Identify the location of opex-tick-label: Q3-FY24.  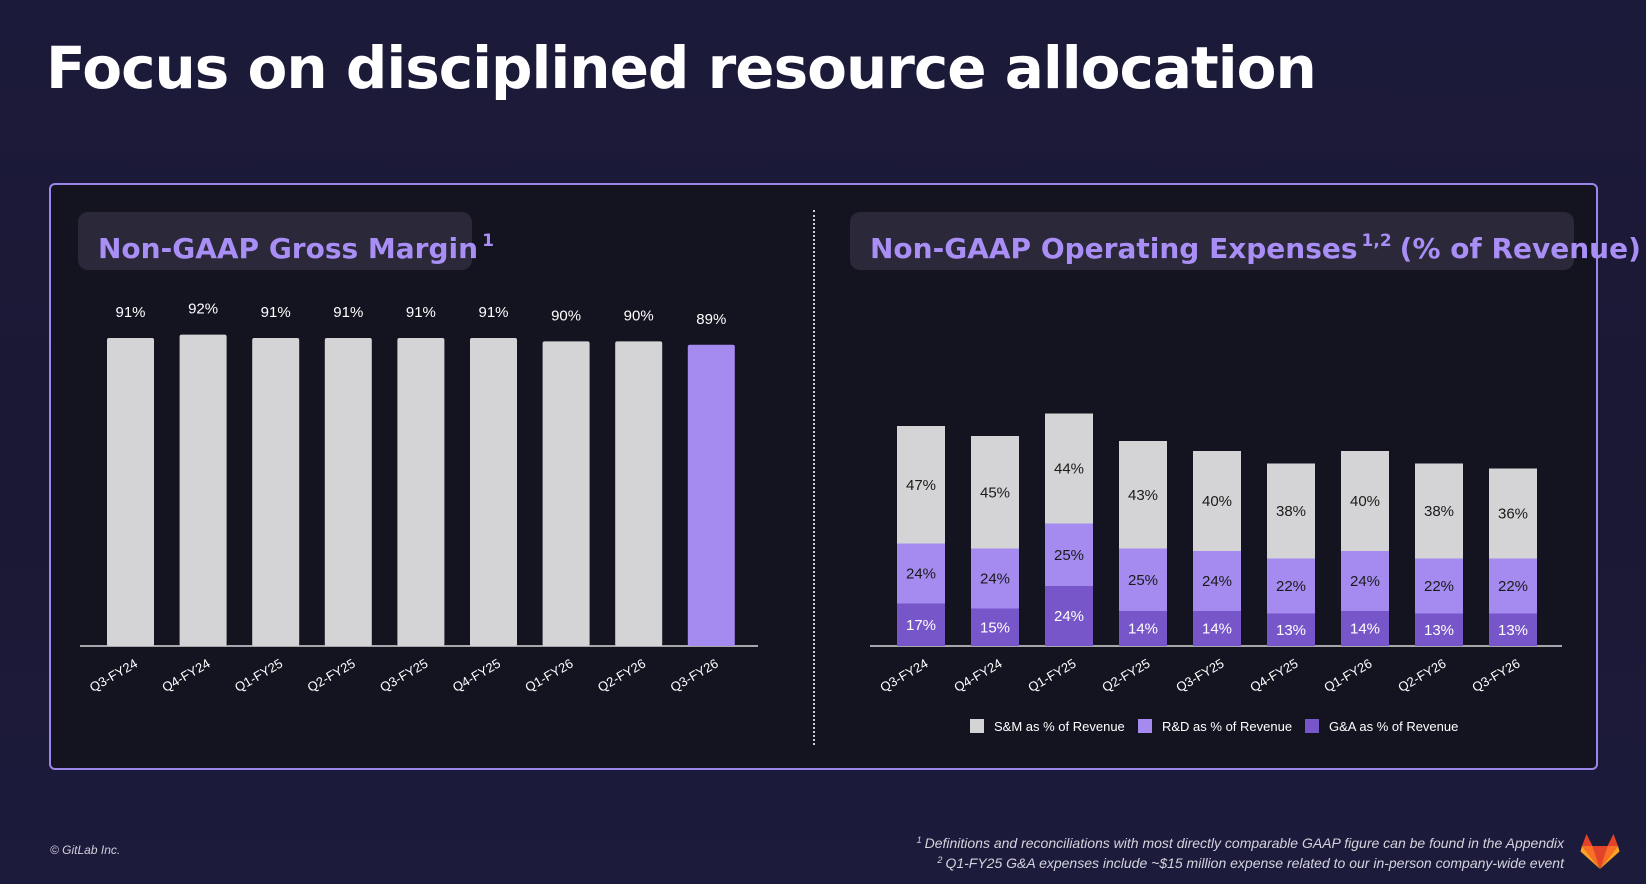
(903, 675).